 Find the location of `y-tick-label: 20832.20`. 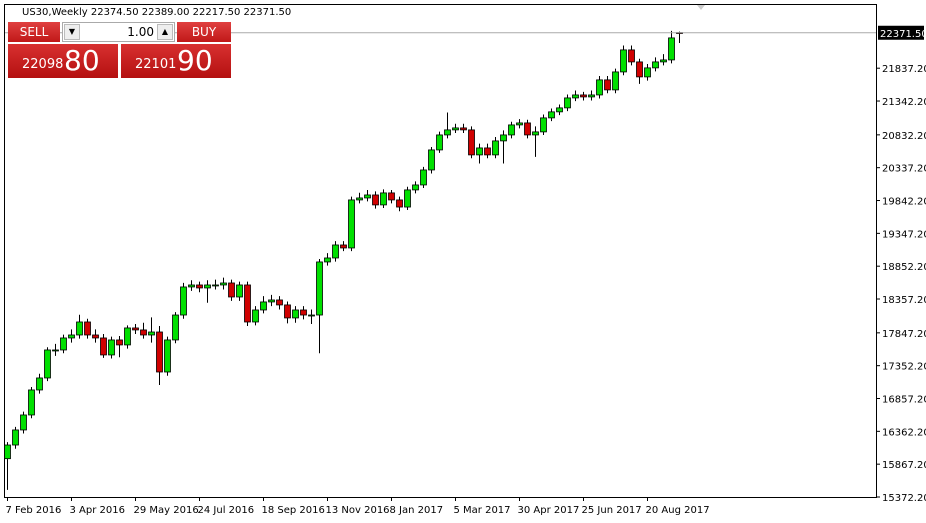

y-tick-label: 20832.20 is located at coordinates (904, 136).